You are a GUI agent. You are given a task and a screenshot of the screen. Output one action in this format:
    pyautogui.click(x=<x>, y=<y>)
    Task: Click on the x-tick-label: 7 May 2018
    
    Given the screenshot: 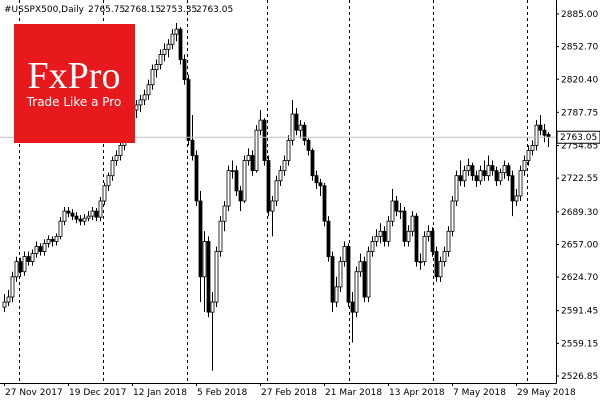 What is the action you would take?
    pyautogui.click(x=479, y=393)
    